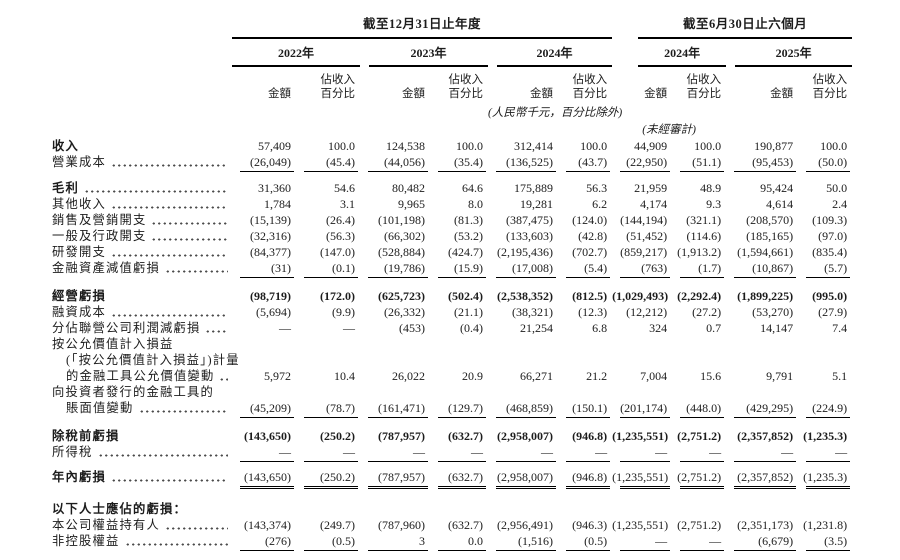  I want to click on cell-value: (22,950), so click(647, 162).